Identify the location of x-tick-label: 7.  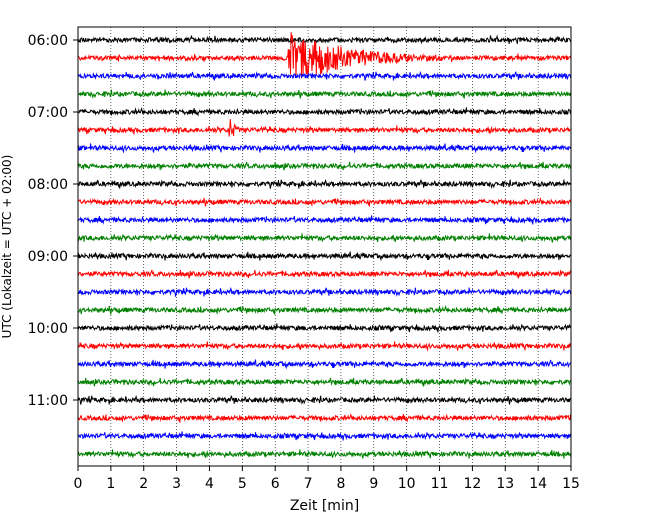
(308, 484).